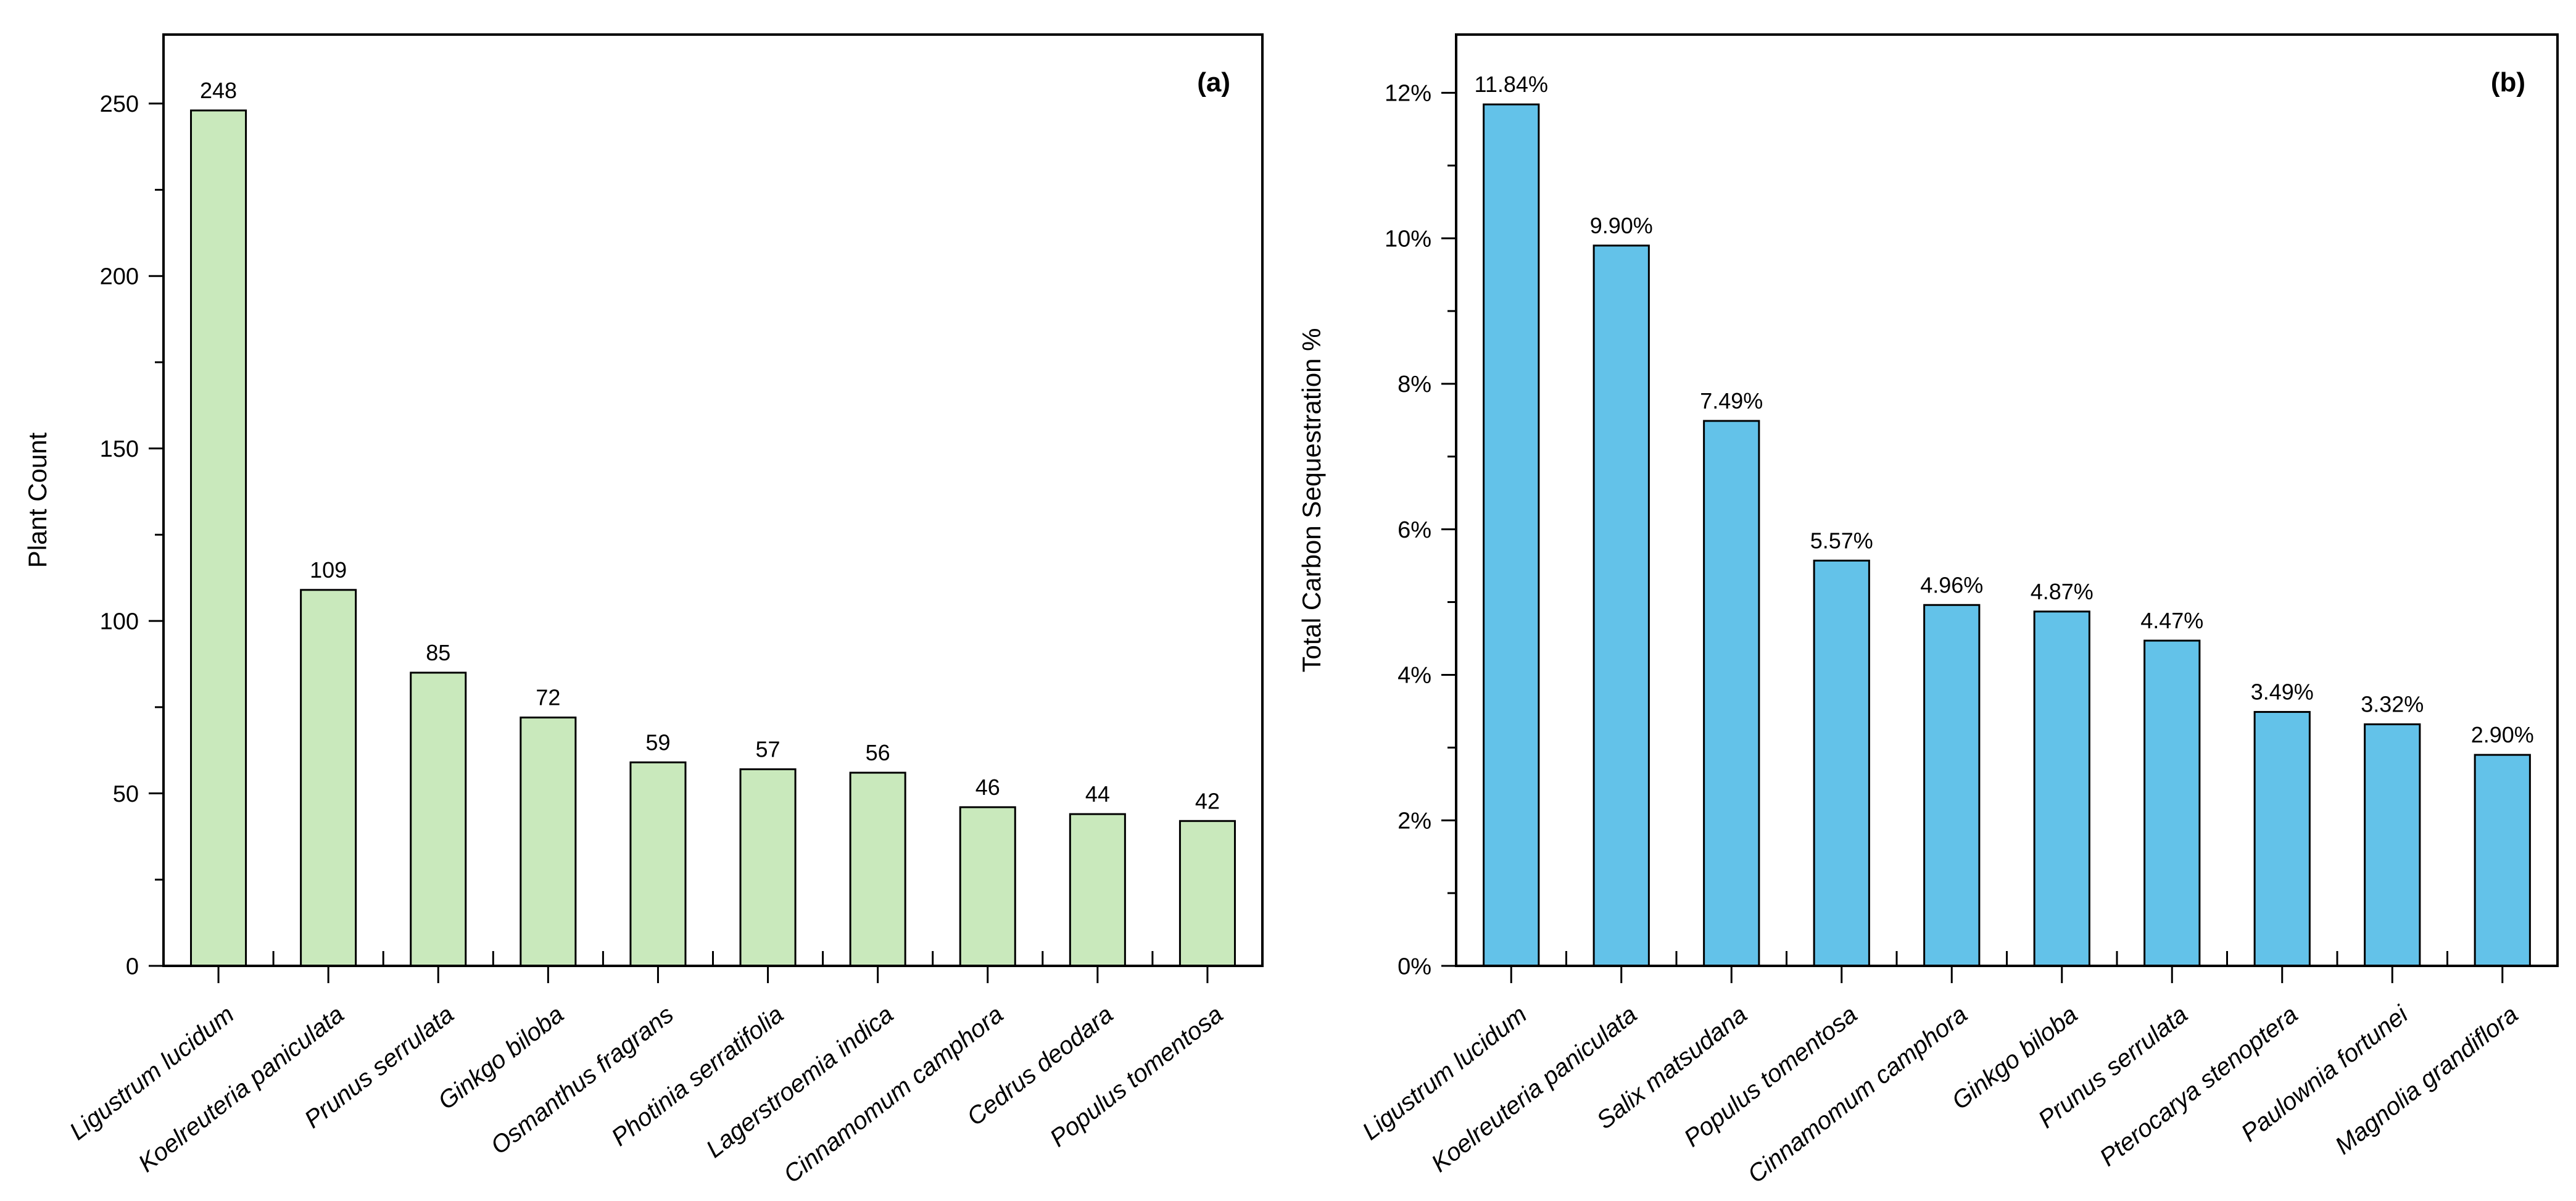 The image size is (2576, 1201). I want to click on panel-label: (a), so click(1213, 82).